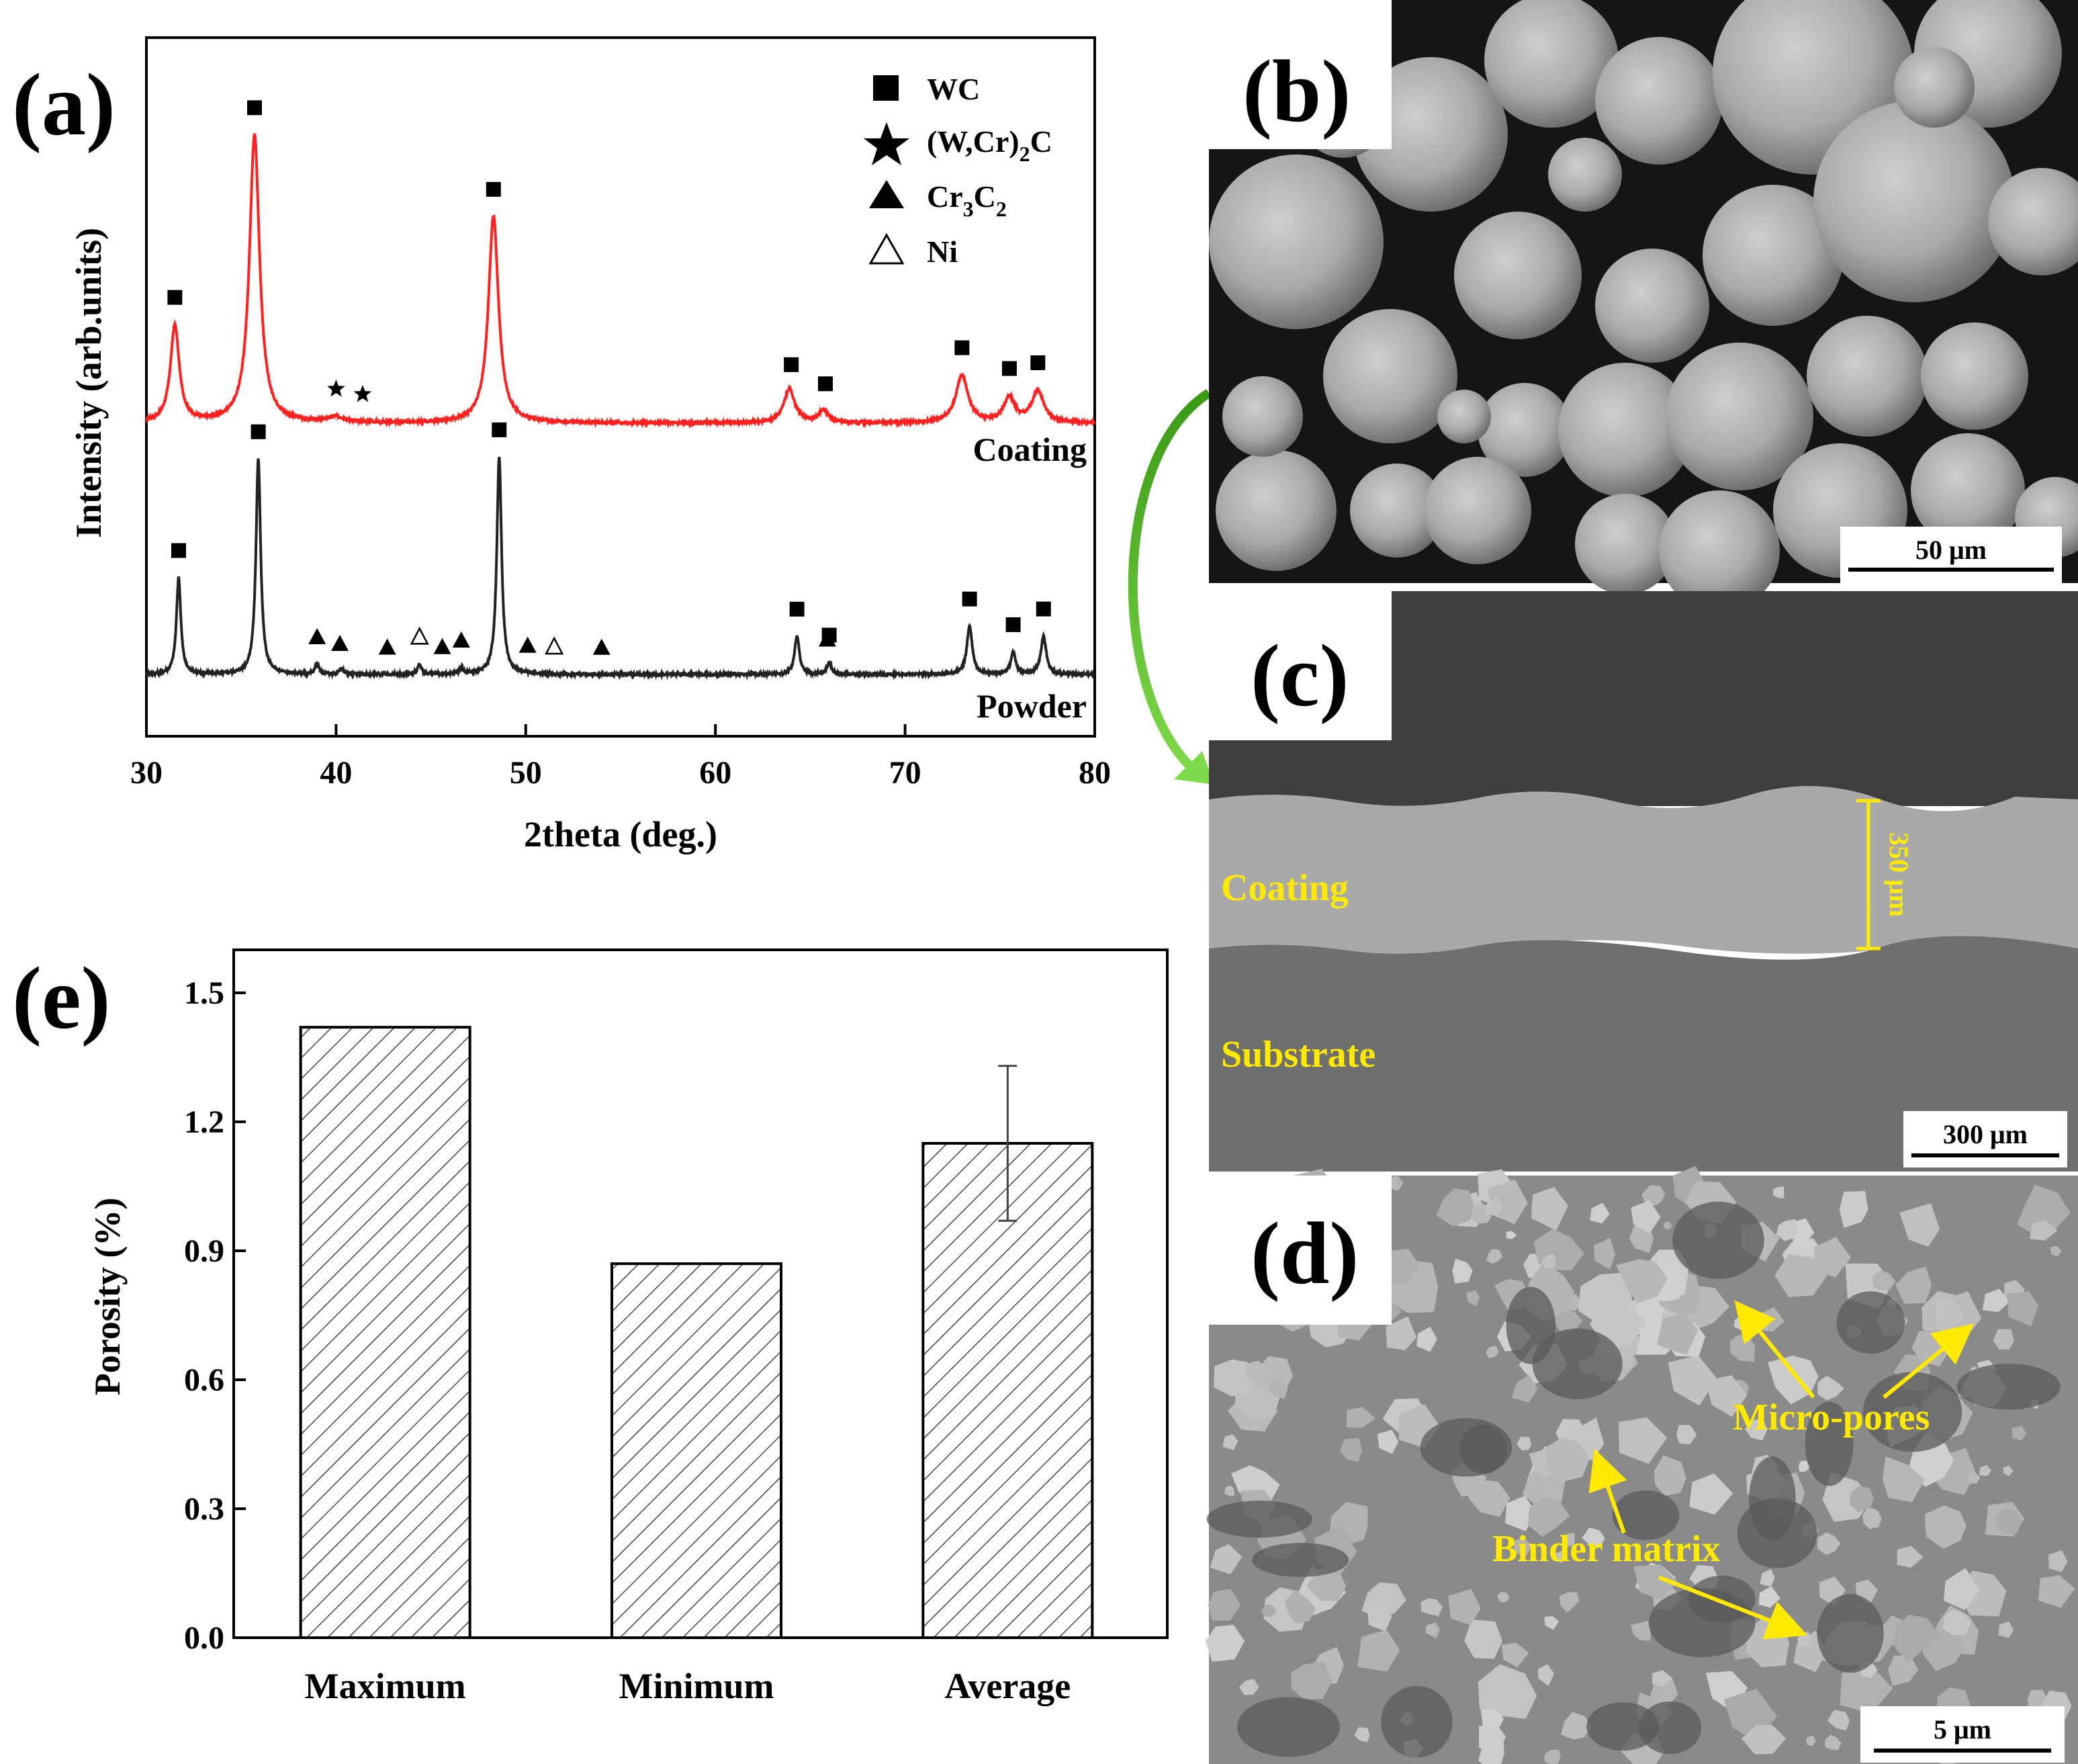  I want to click on xrd-x-tick-label: 40, so click(336, 773).